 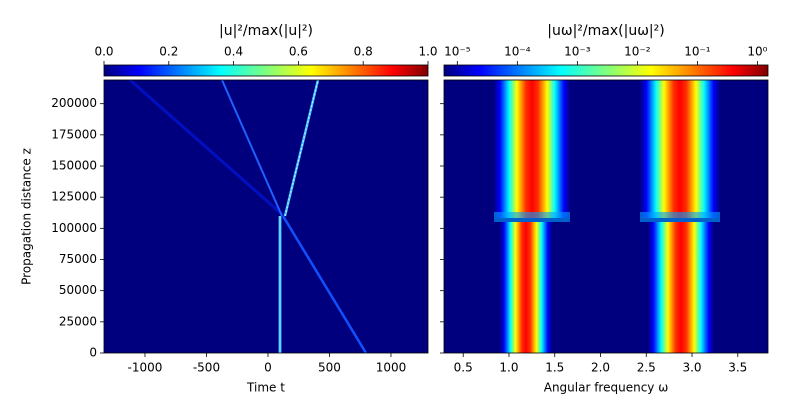 I want to click on y-tick-label: 200000, so click(x=74, y=103).